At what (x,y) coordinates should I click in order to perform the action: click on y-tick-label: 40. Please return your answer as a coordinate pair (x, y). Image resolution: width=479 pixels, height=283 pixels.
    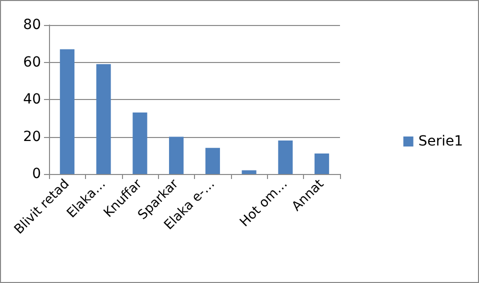
    Looking at the image, I should click on (32, 100).